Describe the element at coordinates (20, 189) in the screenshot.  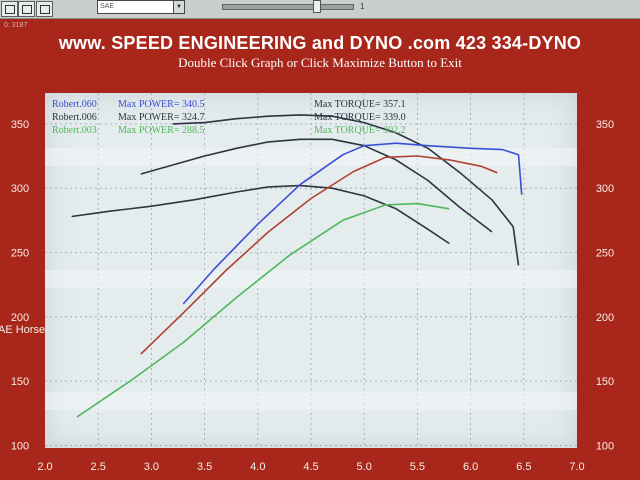
I see `y-tick-label-left: 300` at that location.